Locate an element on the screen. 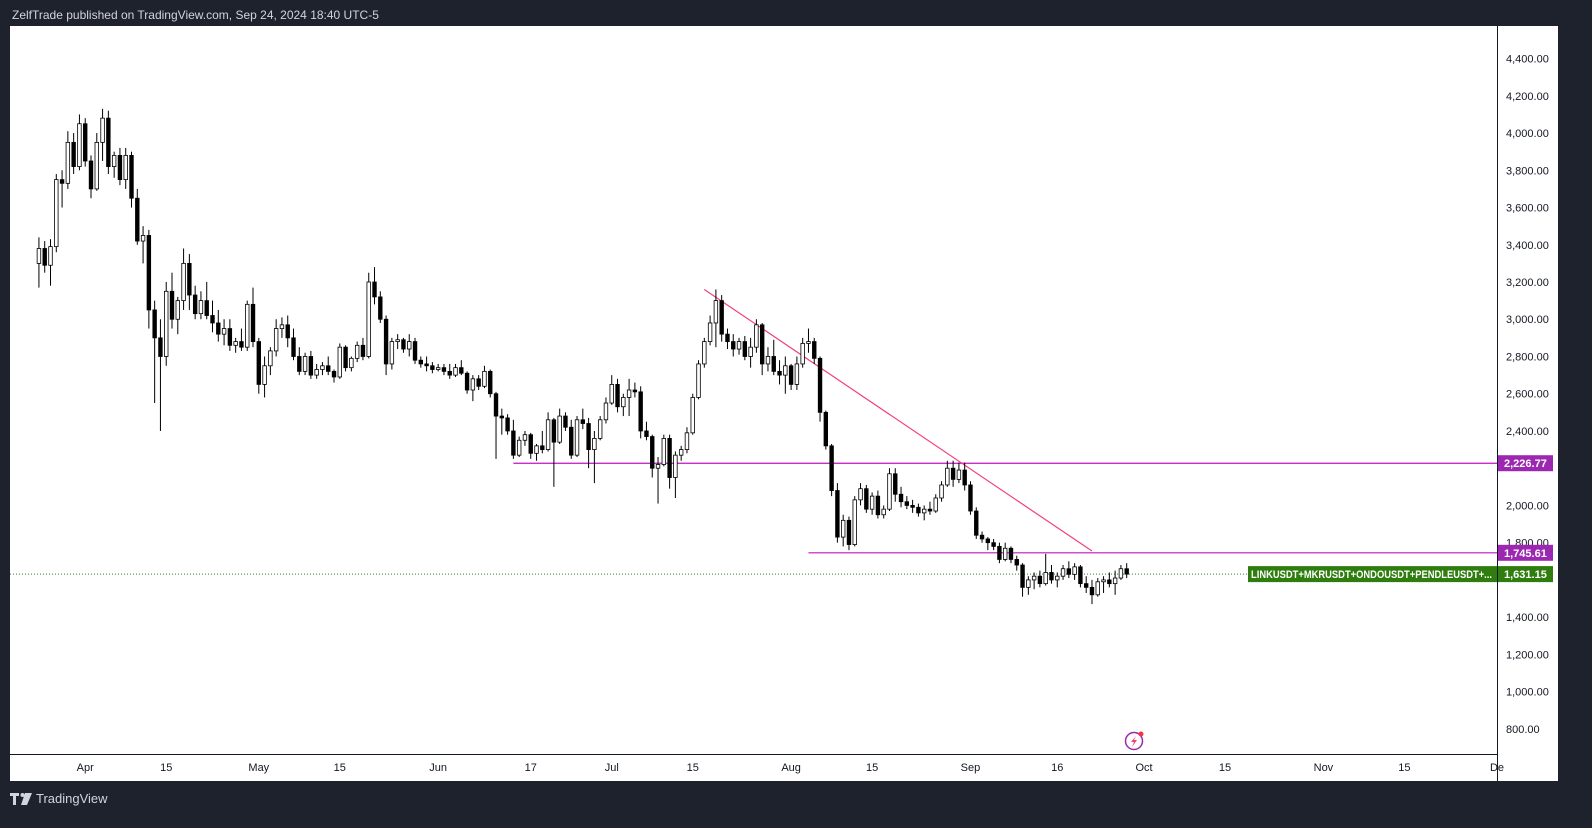 This screenshot has height=828, width=1592. x-tick-label: Aug is located at coordinates (791, 768).